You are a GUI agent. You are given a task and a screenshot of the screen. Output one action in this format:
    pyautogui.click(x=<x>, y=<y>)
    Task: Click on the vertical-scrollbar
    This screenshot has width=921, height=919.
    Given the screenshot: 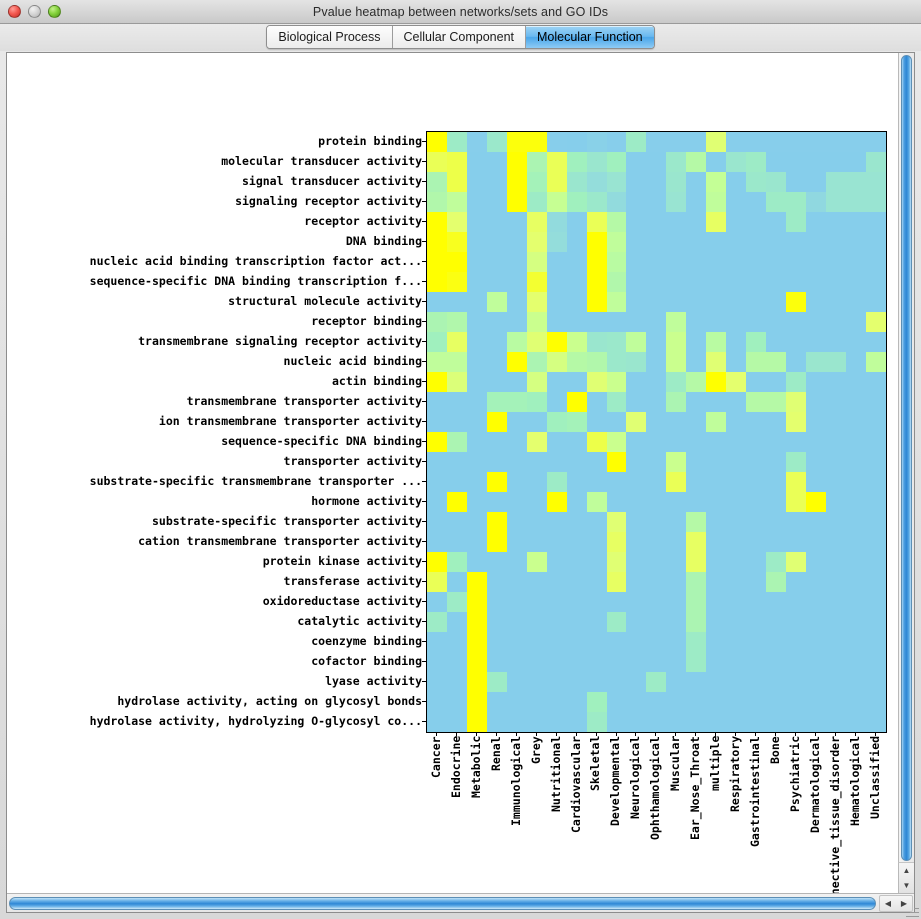 What is the action you would take?
    pyautogui.click(x=906, y=473)
    